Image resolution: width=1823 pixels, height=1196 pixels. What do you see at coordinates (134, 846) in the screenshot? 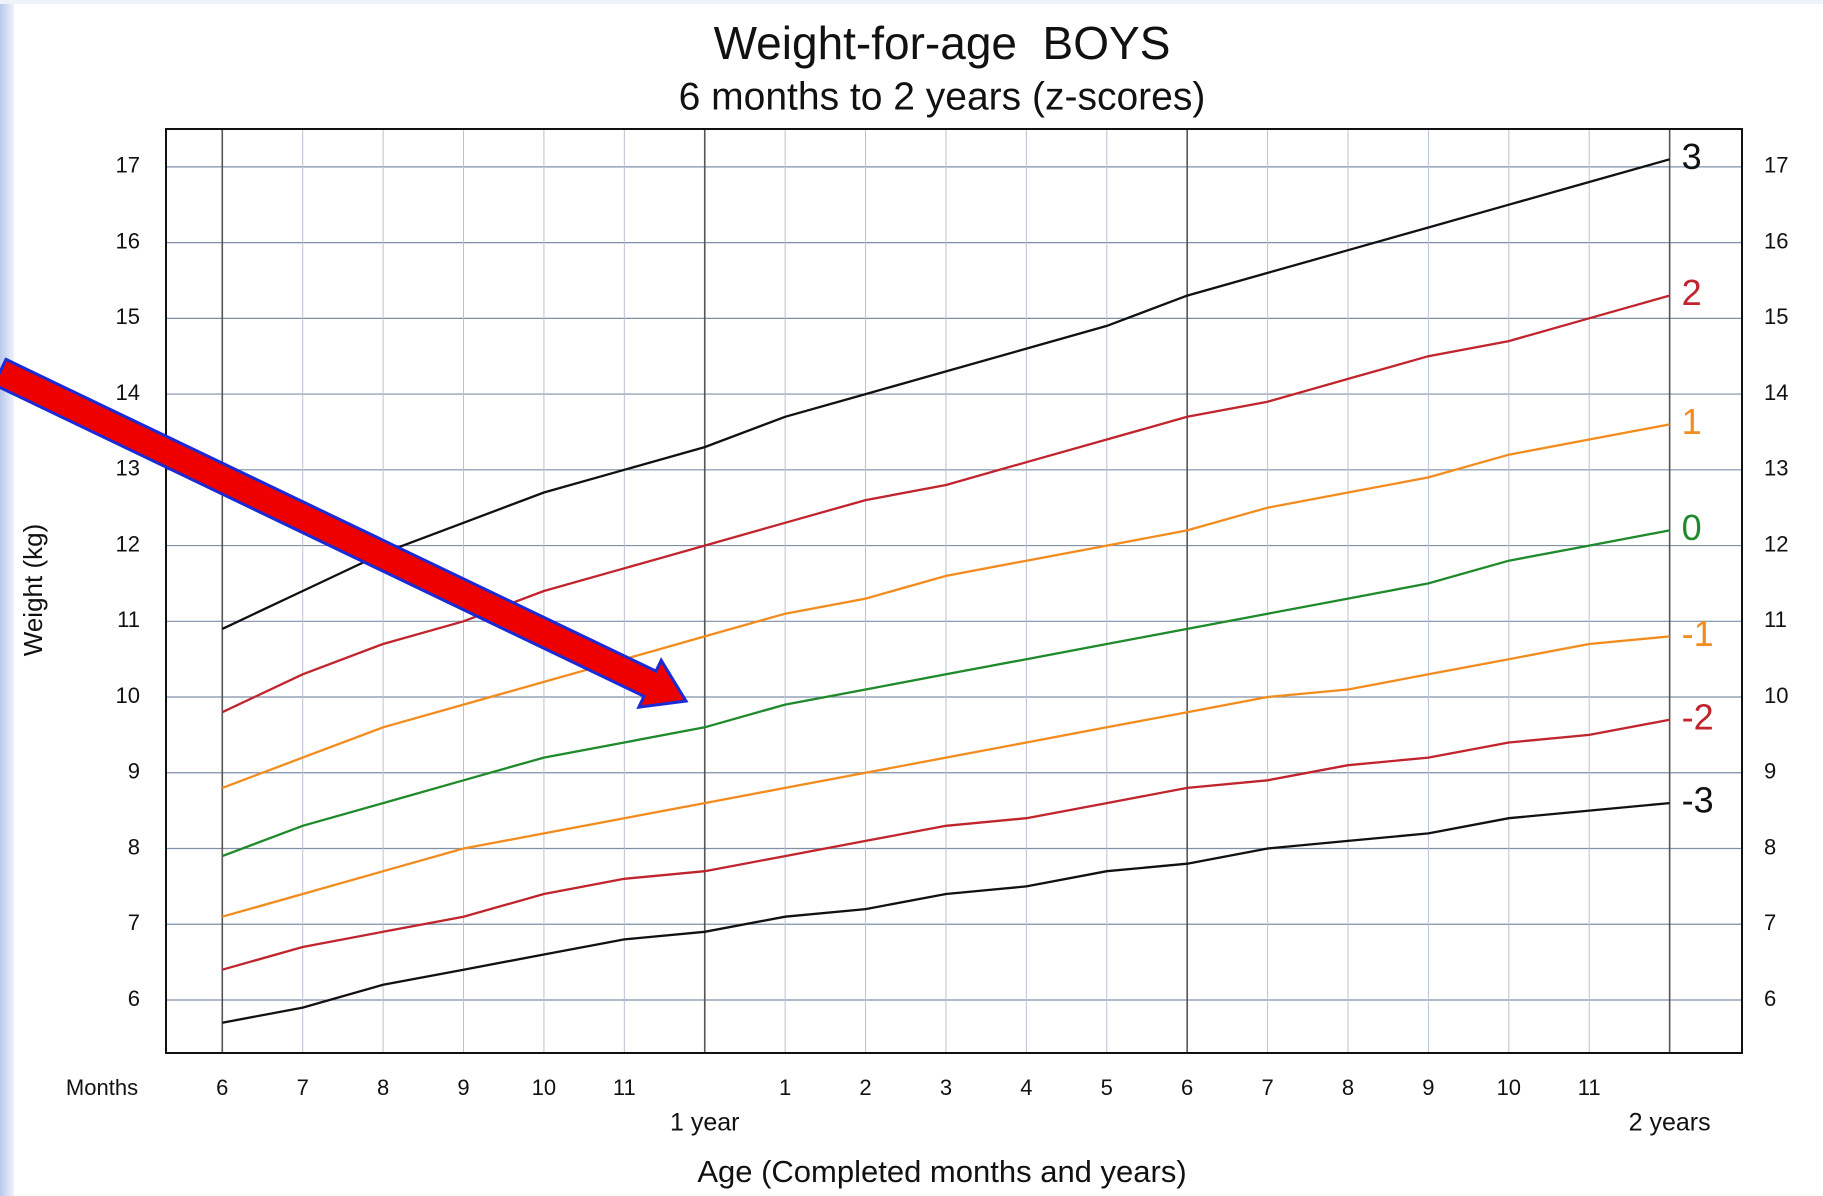
I see `y-tick-label: 8` at bounding box center [134, 846].